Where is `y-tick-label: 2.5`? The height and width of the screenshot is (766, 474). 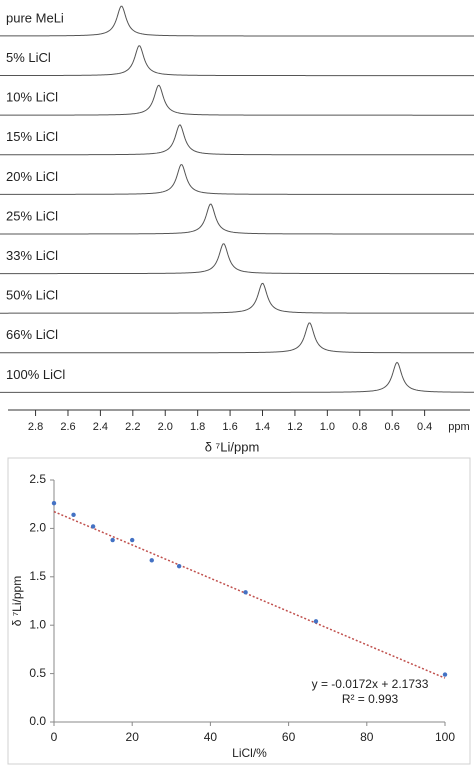
y-tick-label: 2.5 is located at coordinates (37, 479).